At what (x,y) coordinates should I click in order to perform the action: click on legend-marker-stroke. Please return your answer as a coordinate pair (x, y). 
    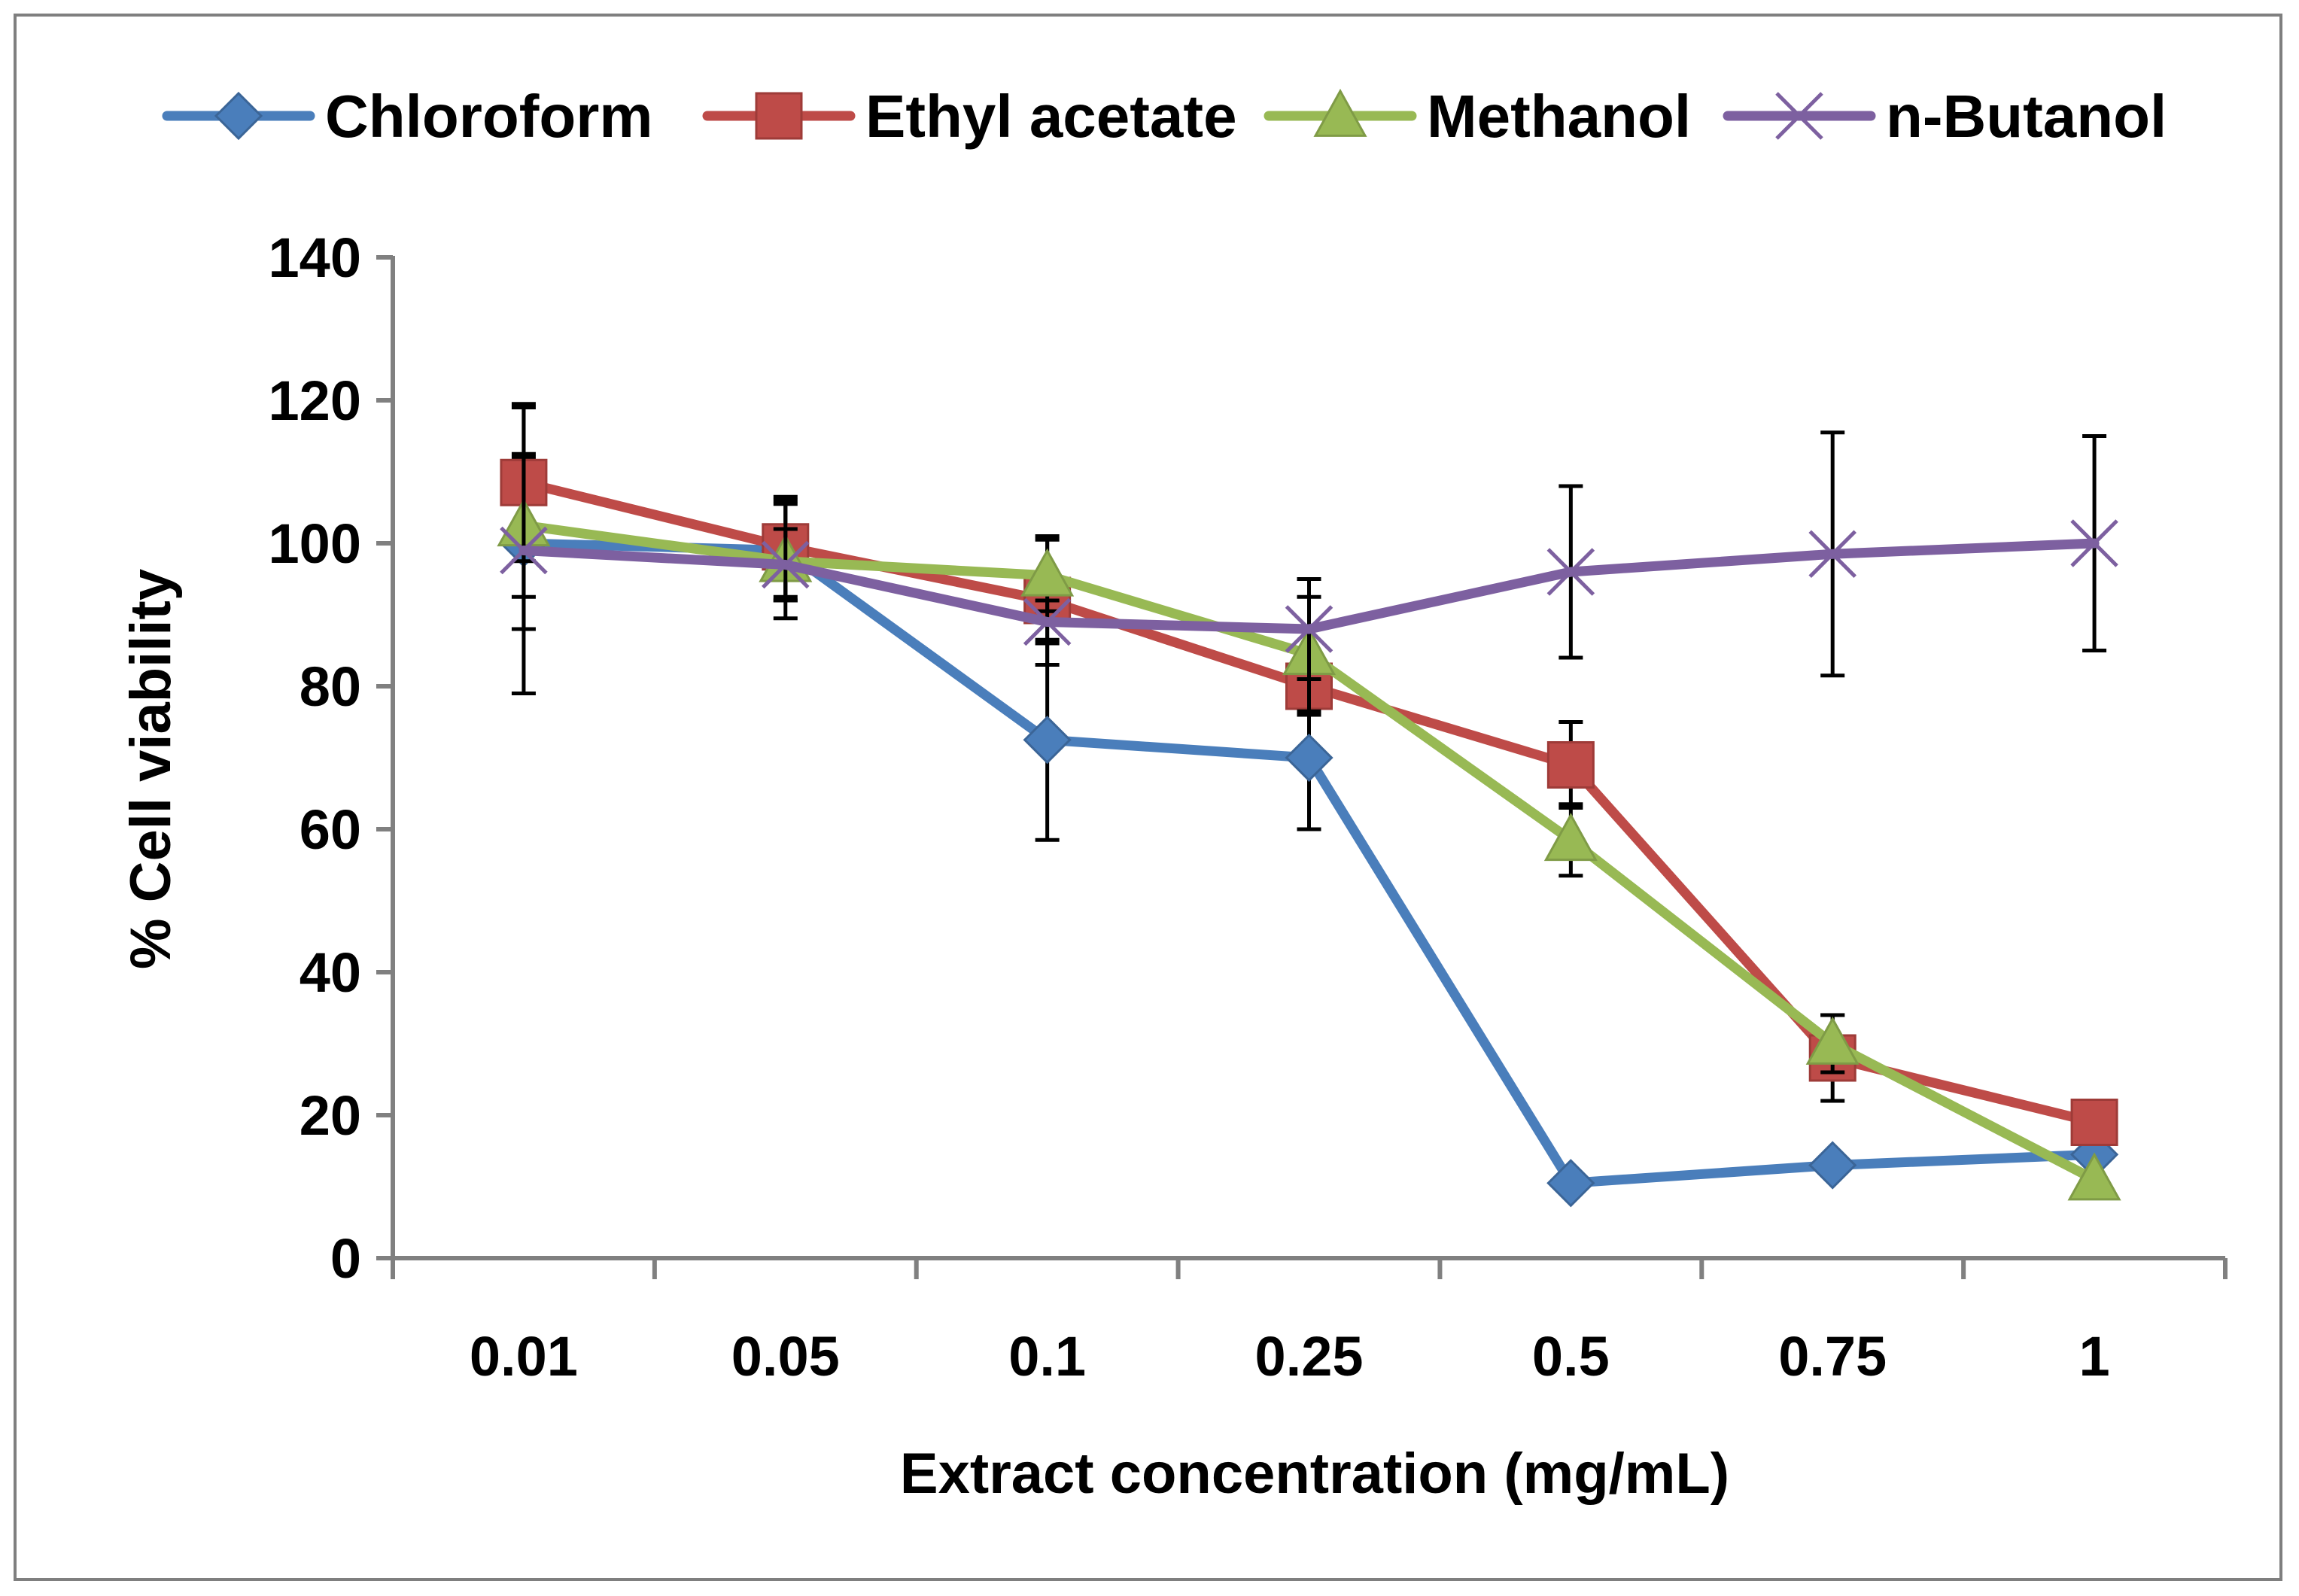
    Looking at the image, I should click on (1799, 116).